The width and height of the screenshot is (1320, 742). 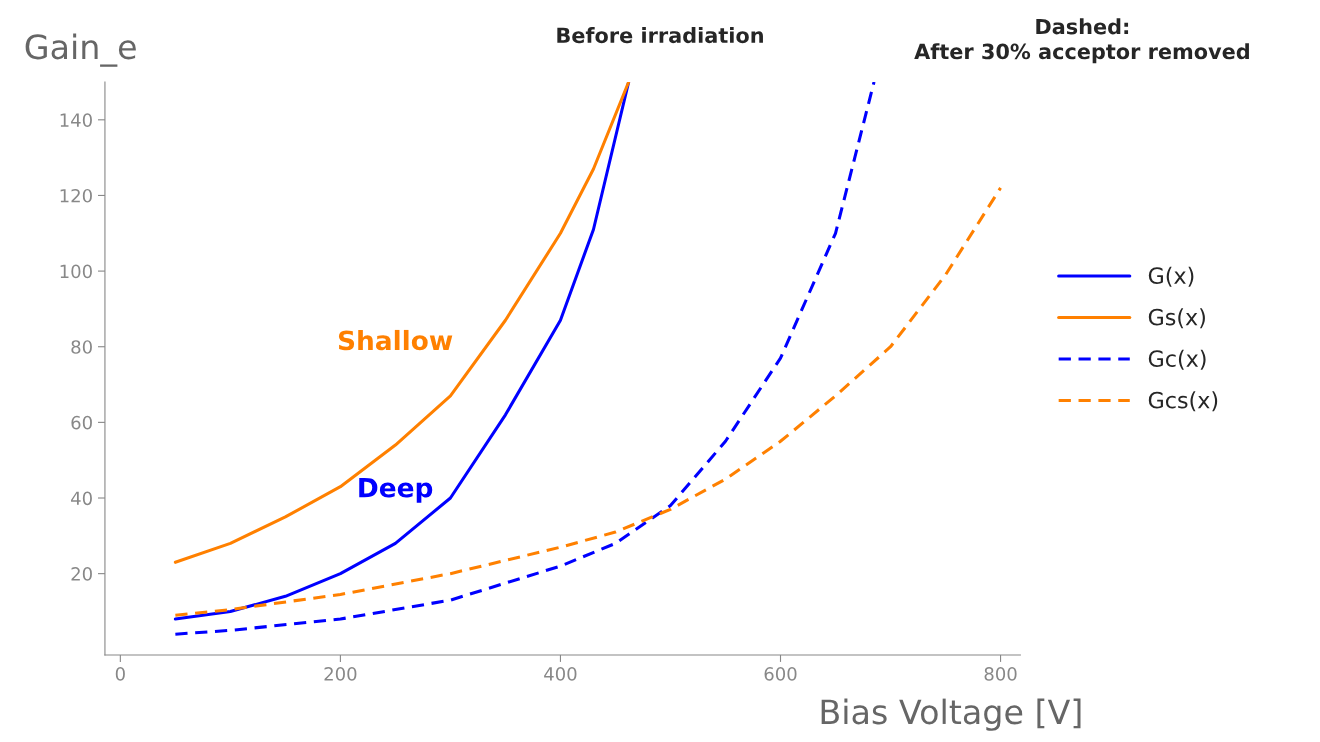 What do you see at coordinates (81, 347) in the screenshot?
I see `y-tick-label: 80` at bounding box center [81, 347].